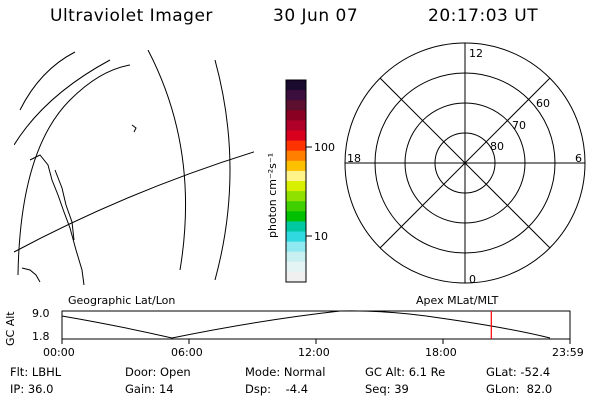 This screenshot has height=400, width=600. Describe the element at coordinates (316, 16) in the screenshot. I see `date-label: 30 Jun 07` at that location.